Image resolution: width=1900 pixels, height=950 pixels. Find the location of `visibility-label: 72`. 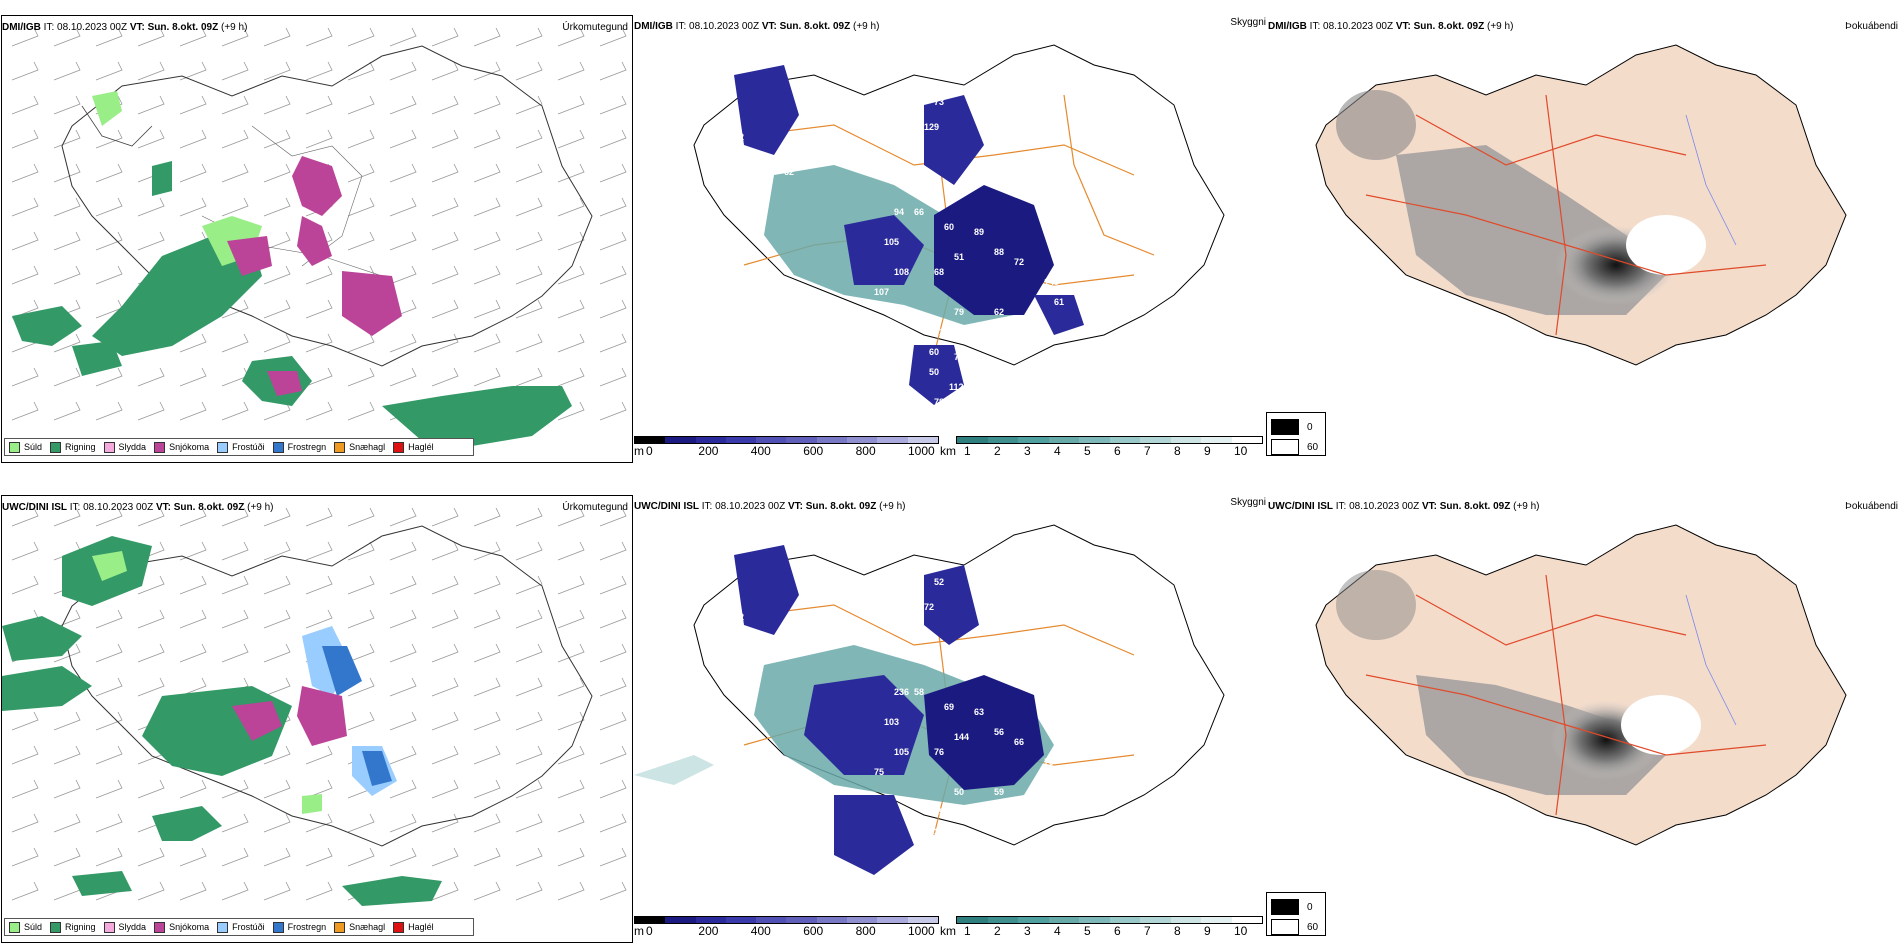

visibility-label: 72 is located at coordinates (1019, 262).